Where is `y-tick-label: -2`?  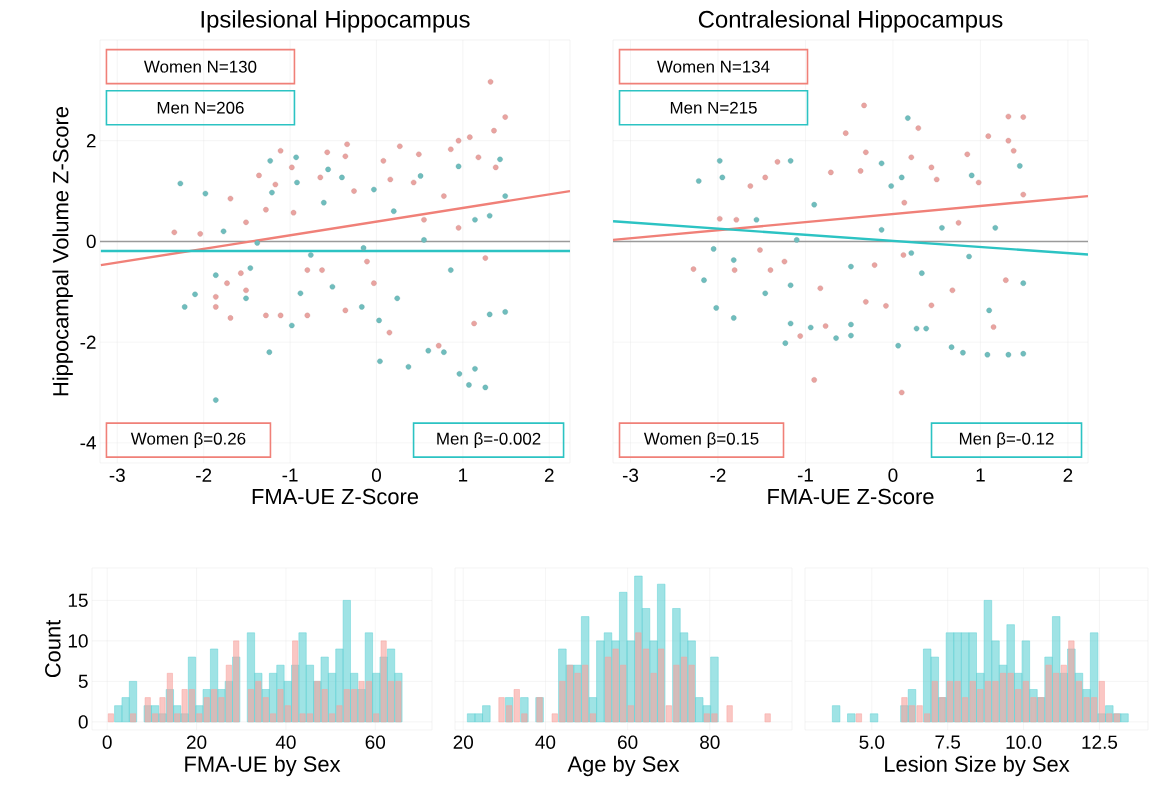 y-tick-label: -2 is located at coordinates (88, 342).